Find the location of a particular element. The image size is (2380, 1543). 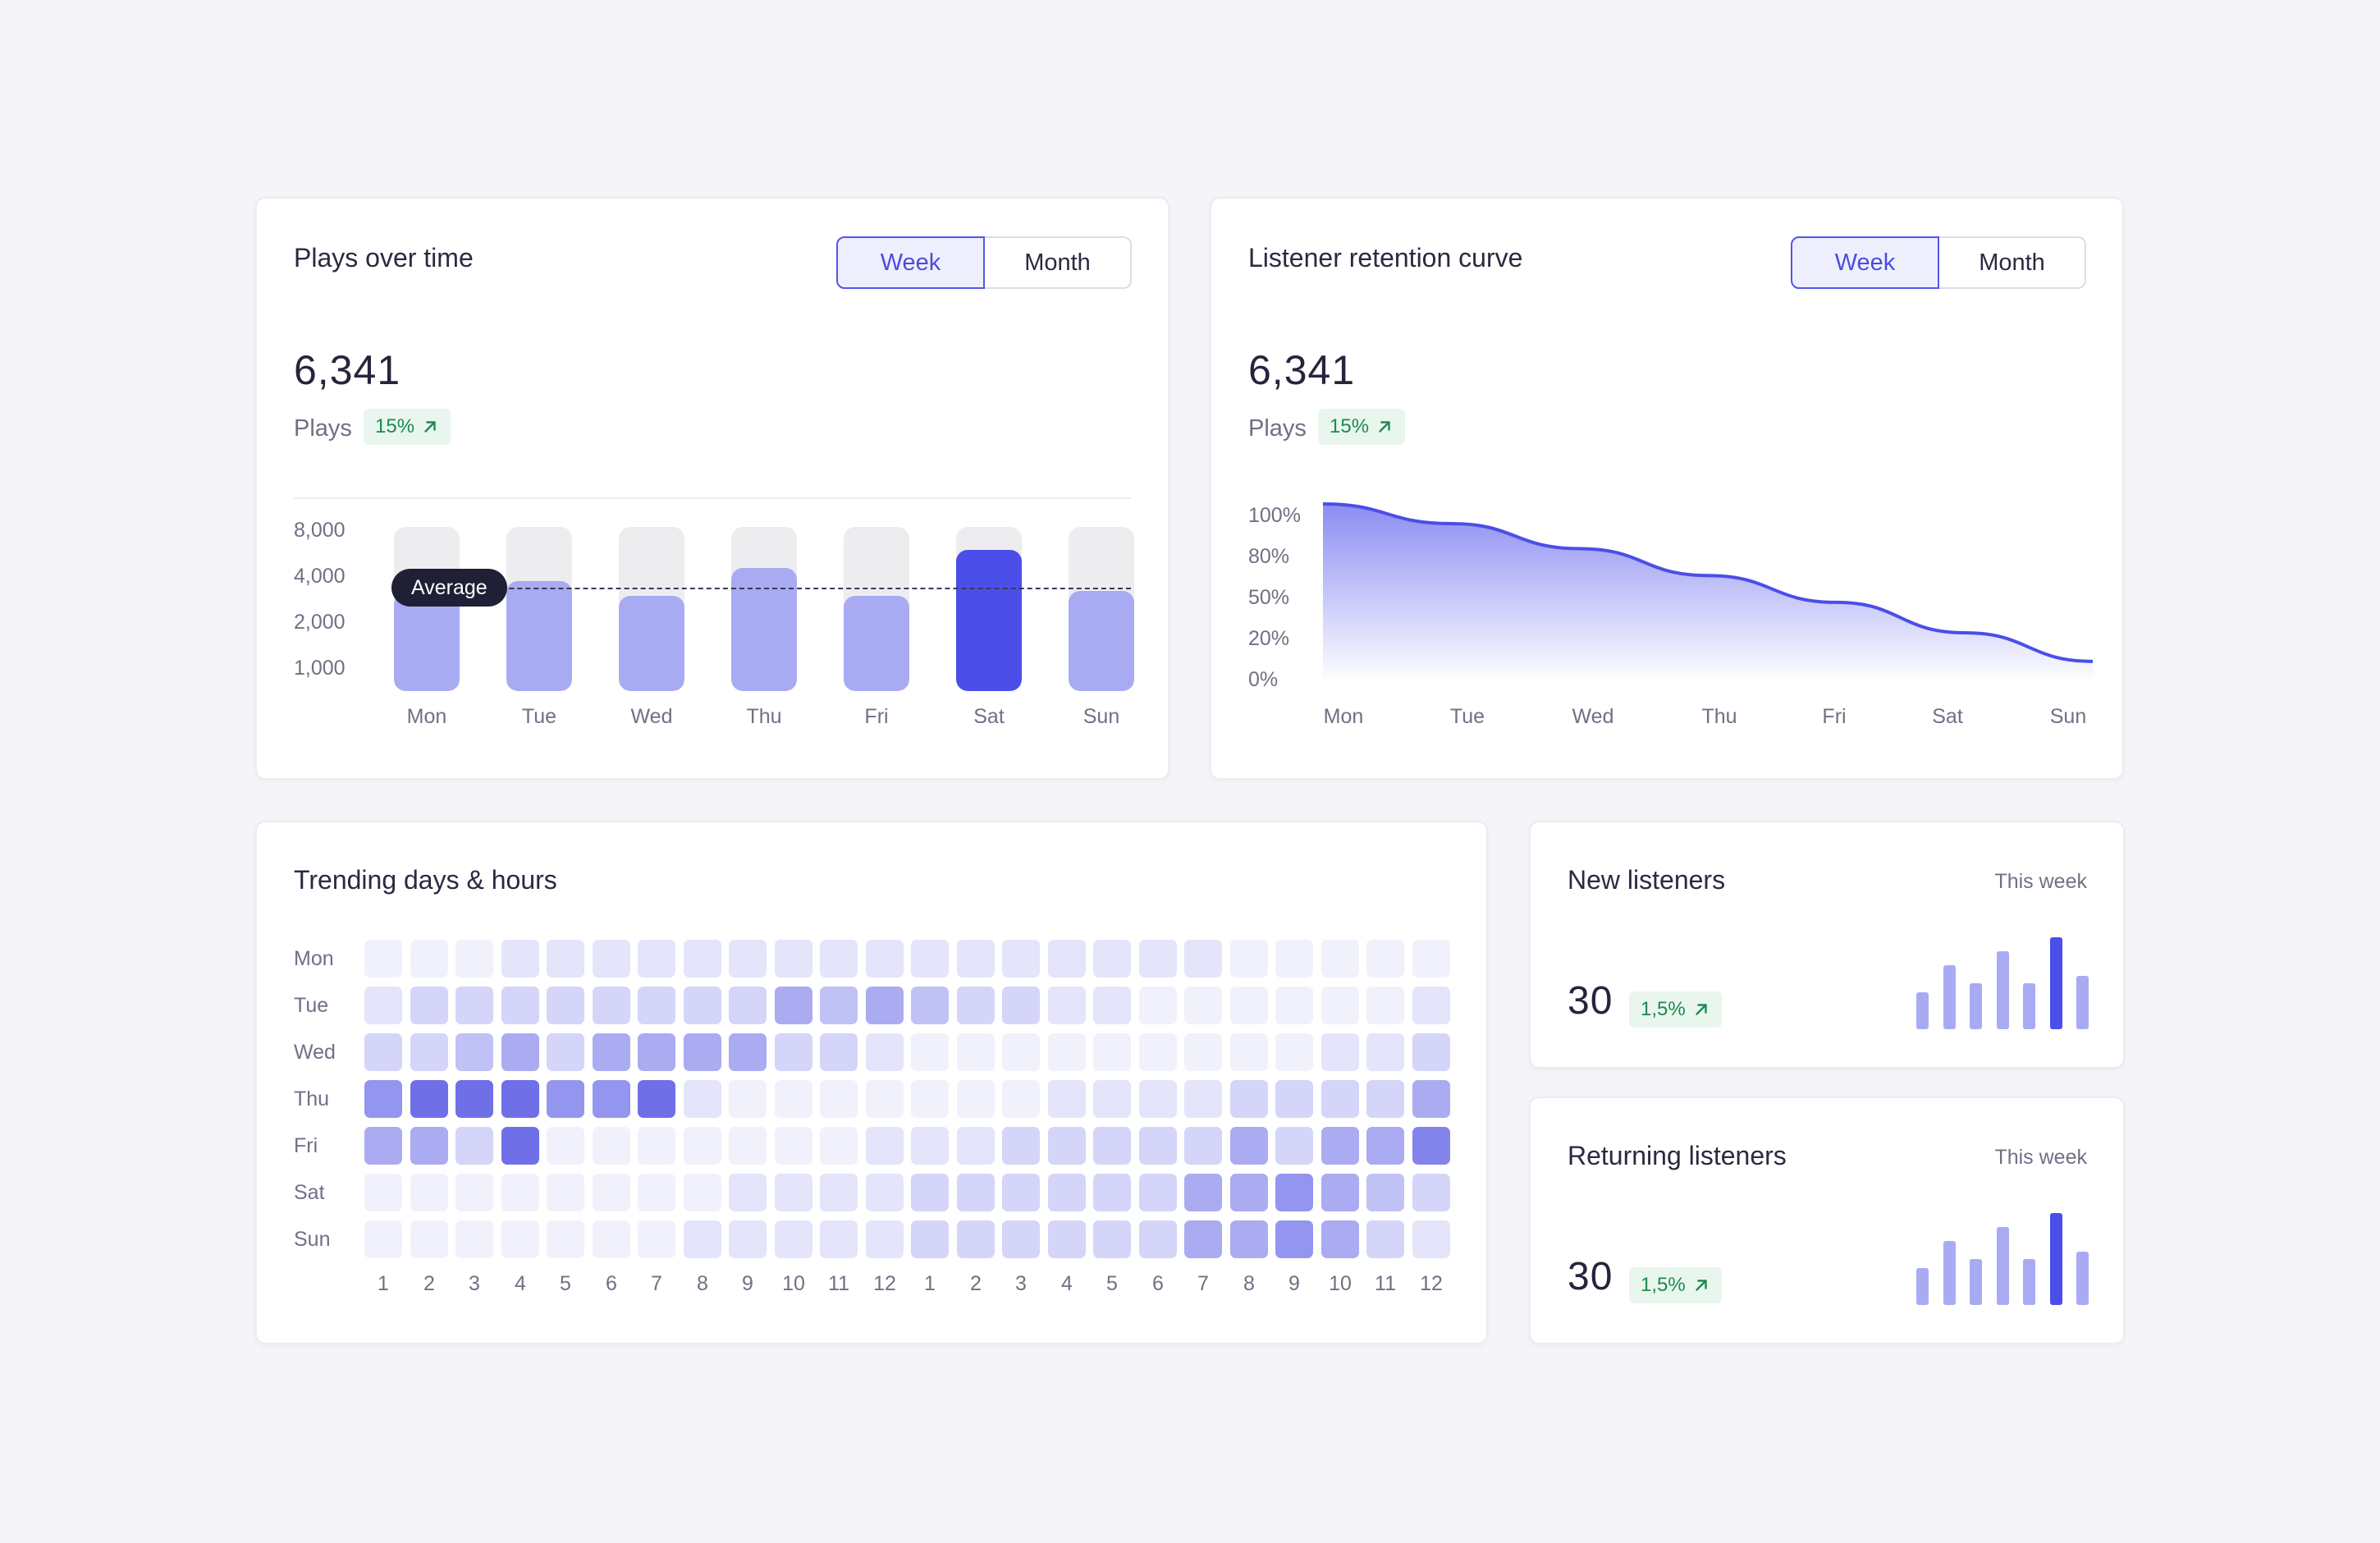

y-tick-label: 2,000 is located at coordinates (320, 622).